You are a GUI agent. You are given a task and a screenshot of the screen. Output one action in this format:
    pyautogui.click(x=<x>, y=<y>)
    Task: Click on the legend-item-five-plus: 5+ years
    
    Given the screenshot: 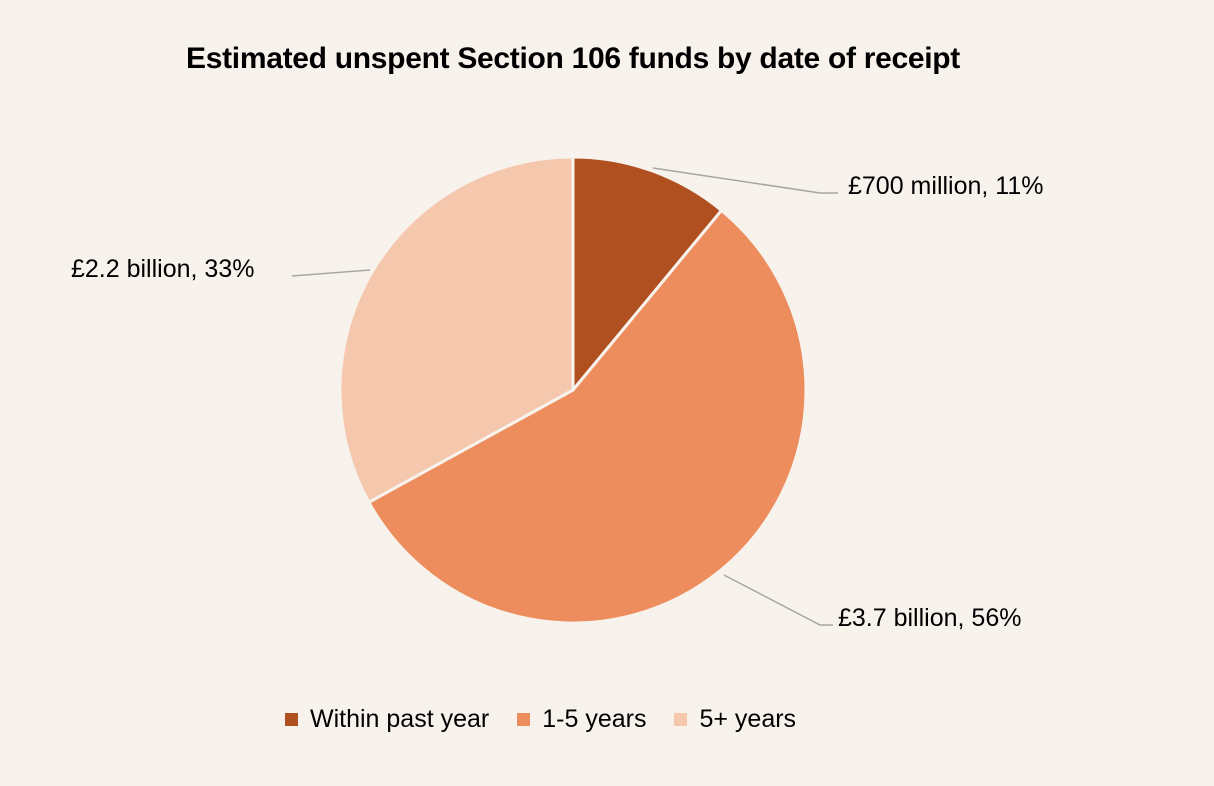 What is the action you would take?
    pyautogui.click(x=735, y=719)
    